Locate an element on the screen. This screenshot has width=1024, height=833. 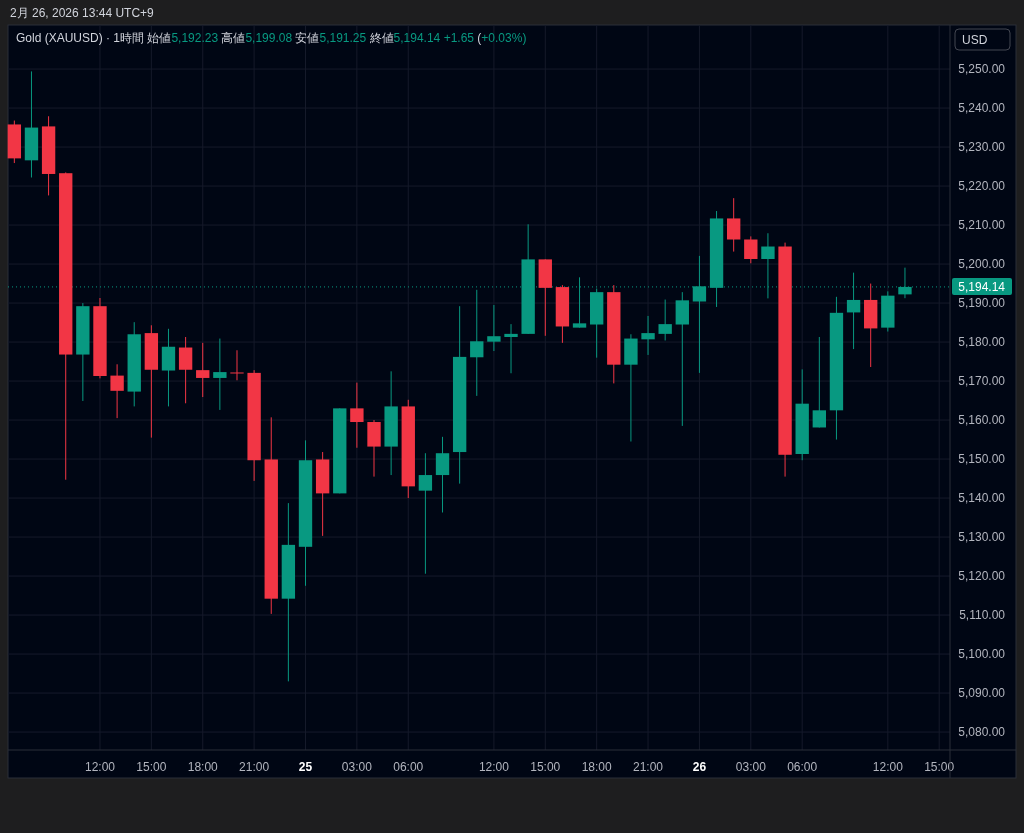
y-tick-label: 5,240.00 is located at coordinates (982, 108).